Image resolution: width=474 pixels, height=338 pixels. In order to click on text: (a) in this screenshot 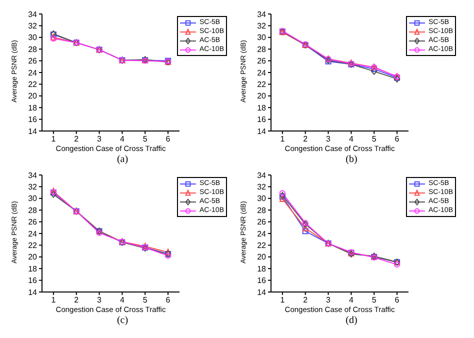, I will do `click(123, 160)`.